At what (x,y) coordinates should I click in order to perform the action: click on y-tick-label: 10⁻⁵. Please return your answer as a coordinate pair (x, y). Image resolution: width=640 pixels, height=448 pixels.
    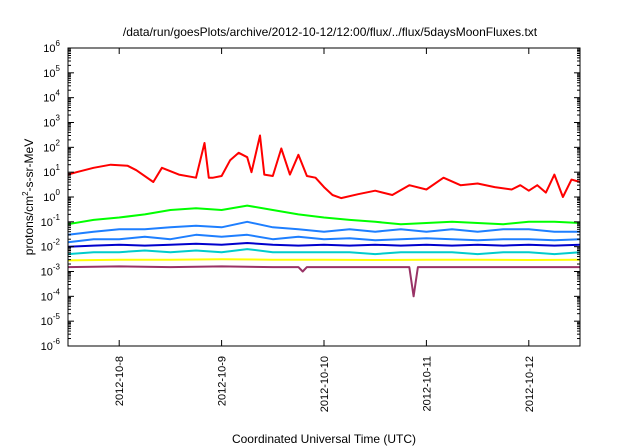
    Looking at the image, I should click on (51, 320).